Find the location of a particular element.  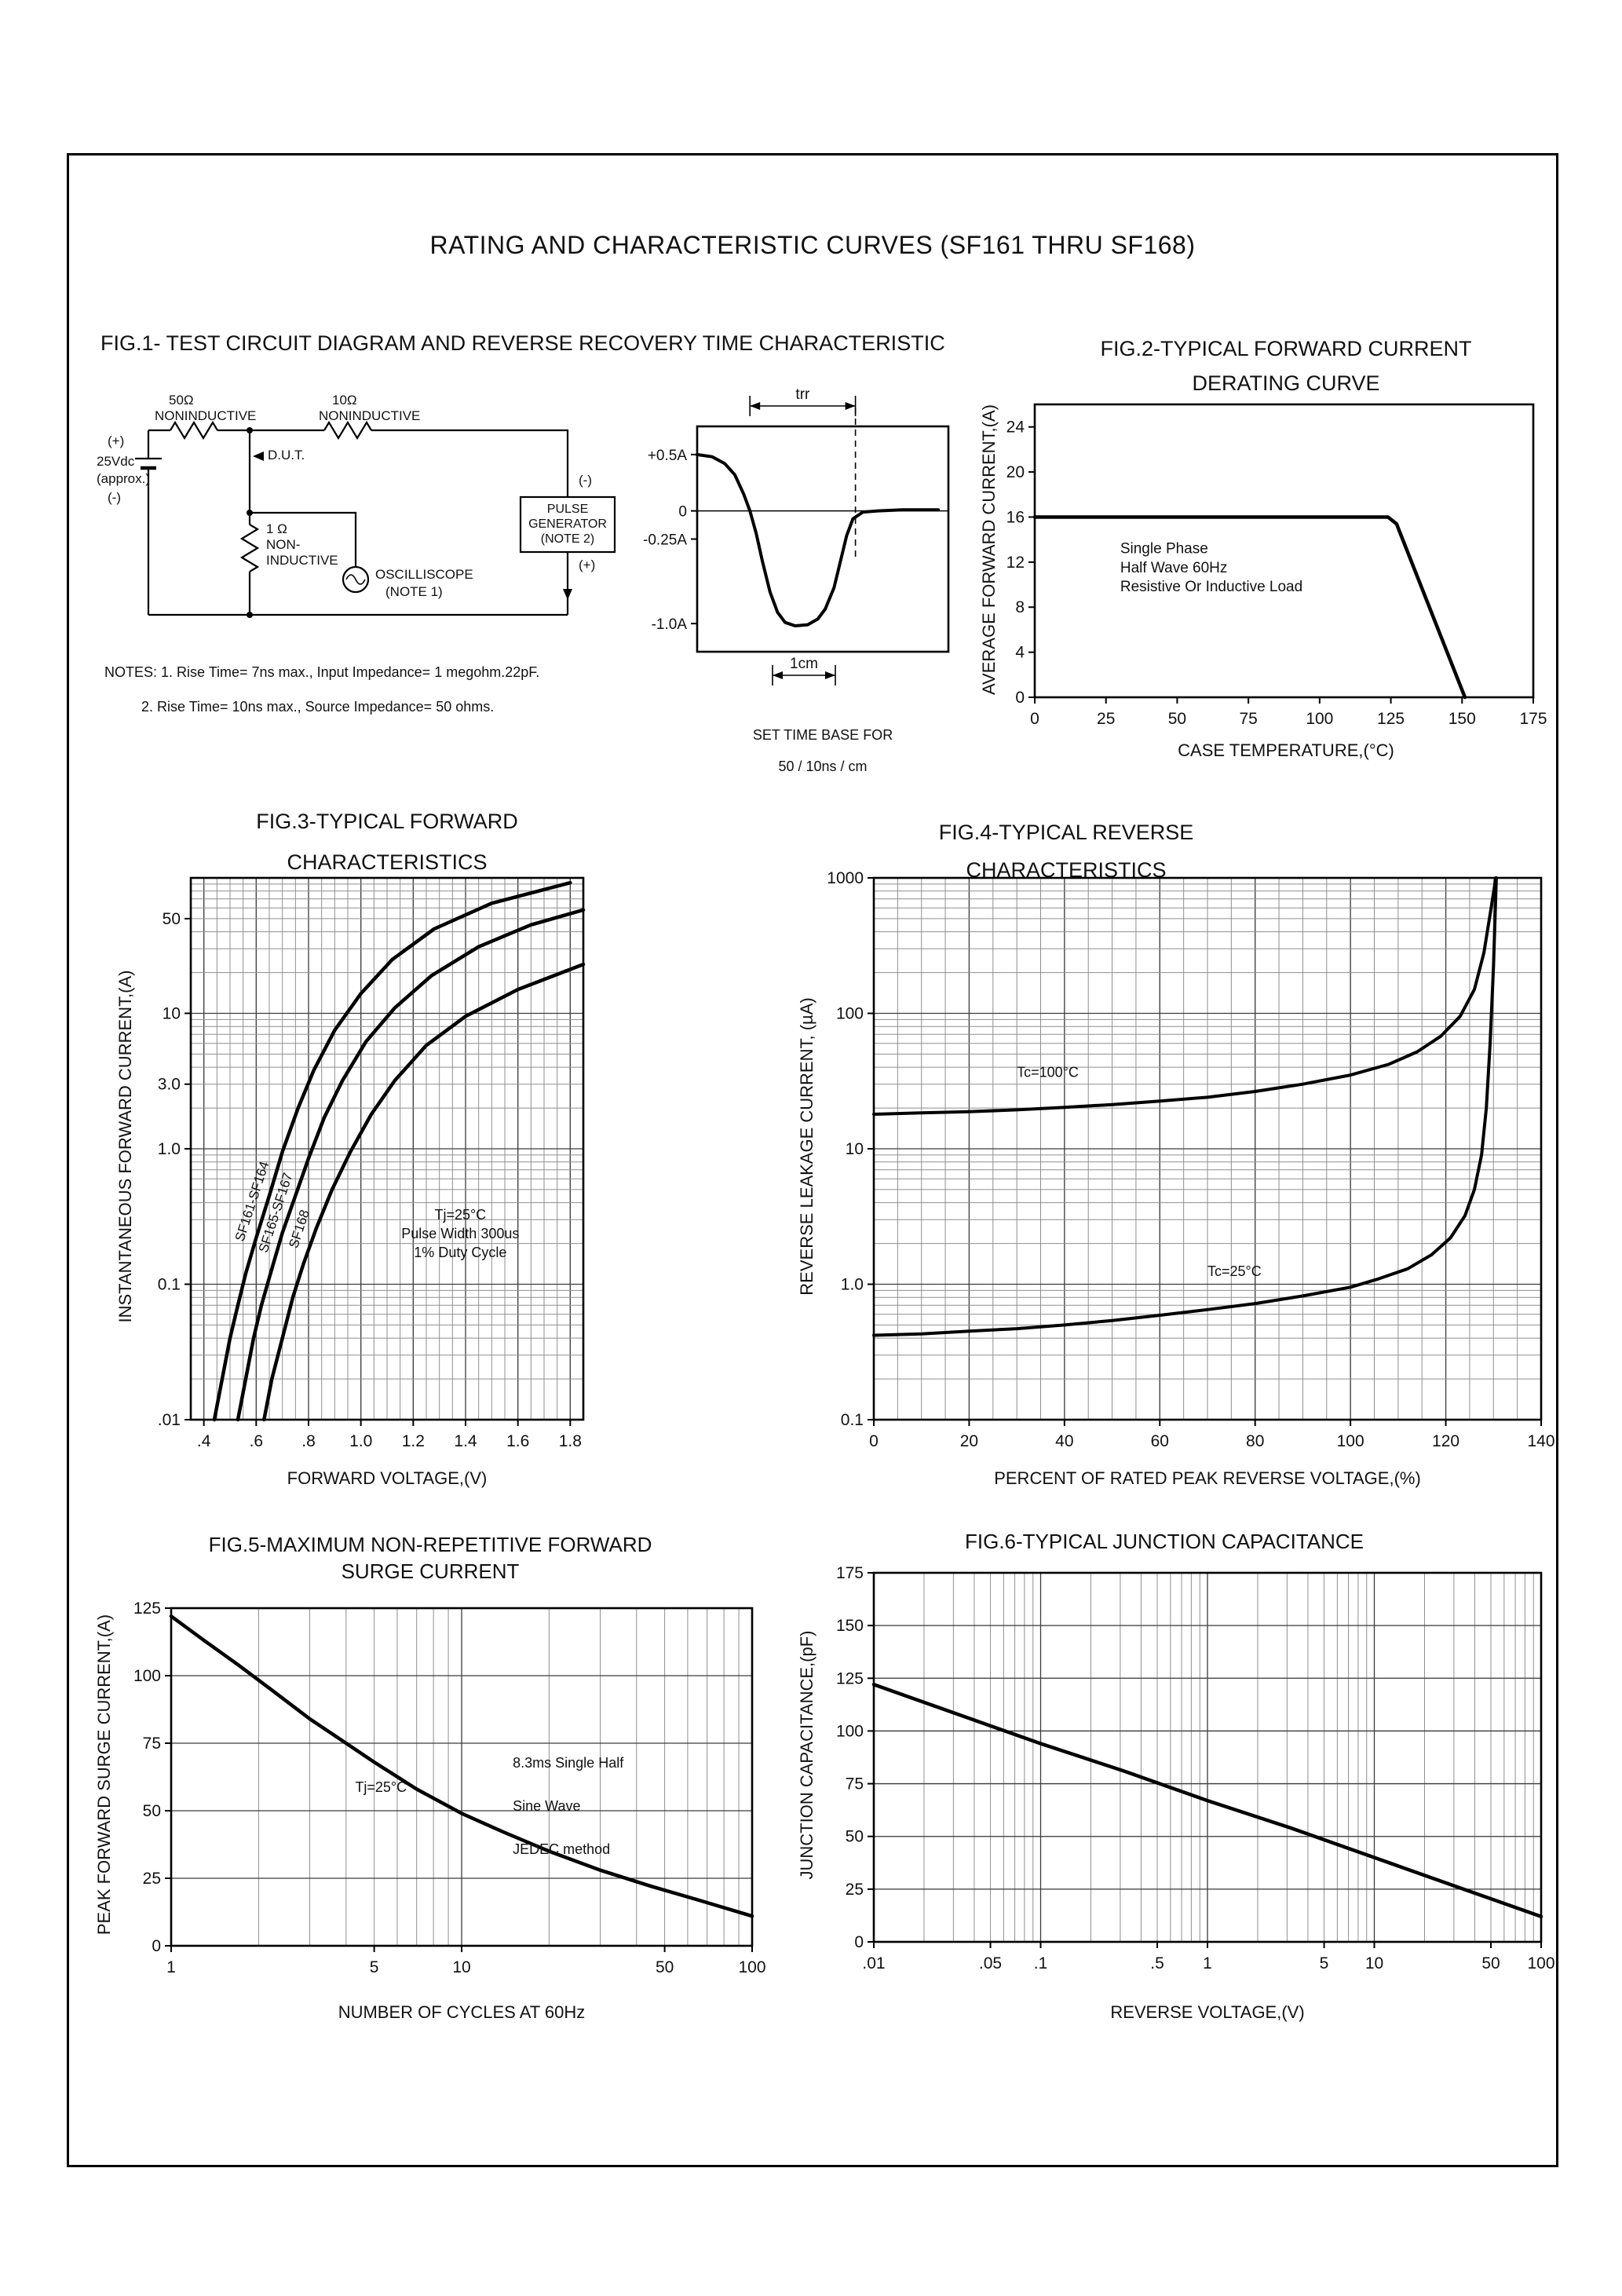

svg-text: 12 is located at coordinates (1016, 563).